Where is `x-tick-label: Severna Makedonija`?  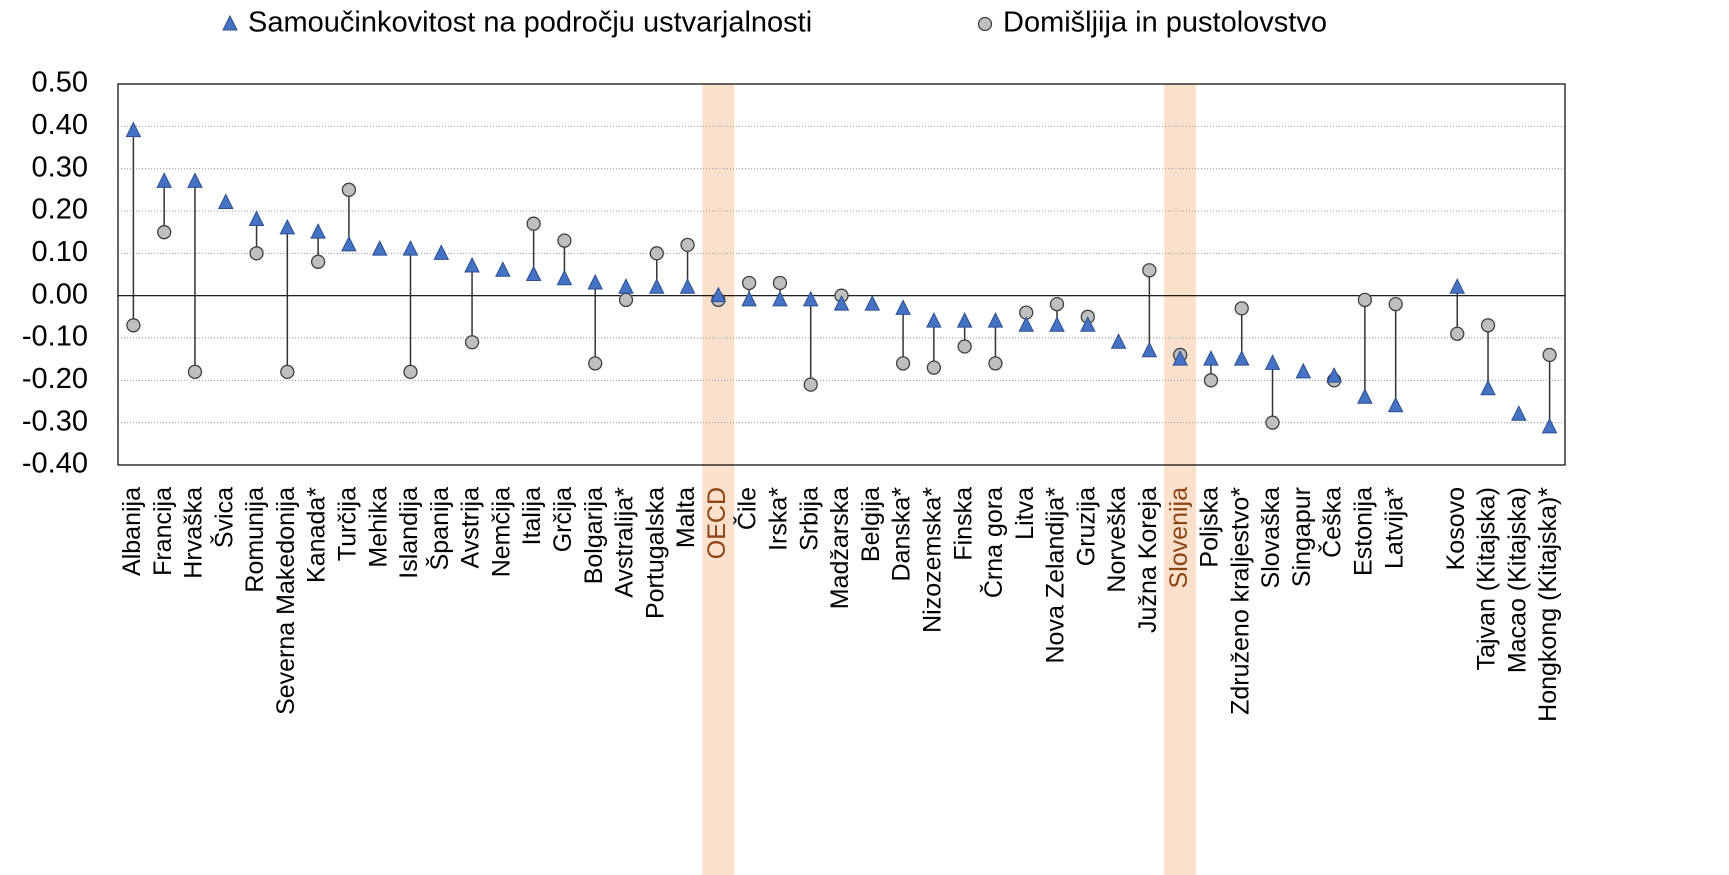 x-tick-label: Severna Makedonija is located at coordinates (286, 601).